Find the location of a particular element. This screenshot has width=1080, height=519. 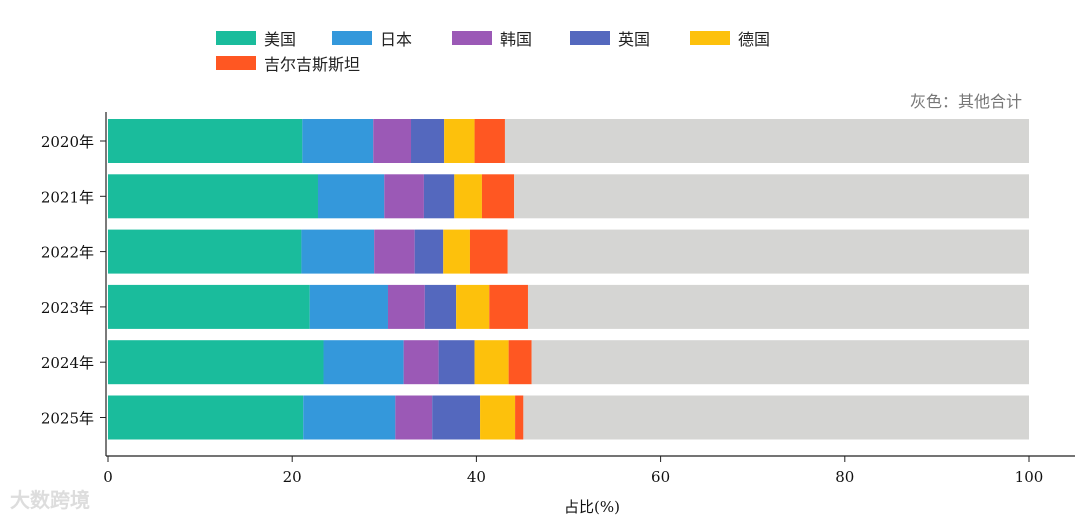

gray-note: 灰色：其他合计 is located at coordinates (965, 101).